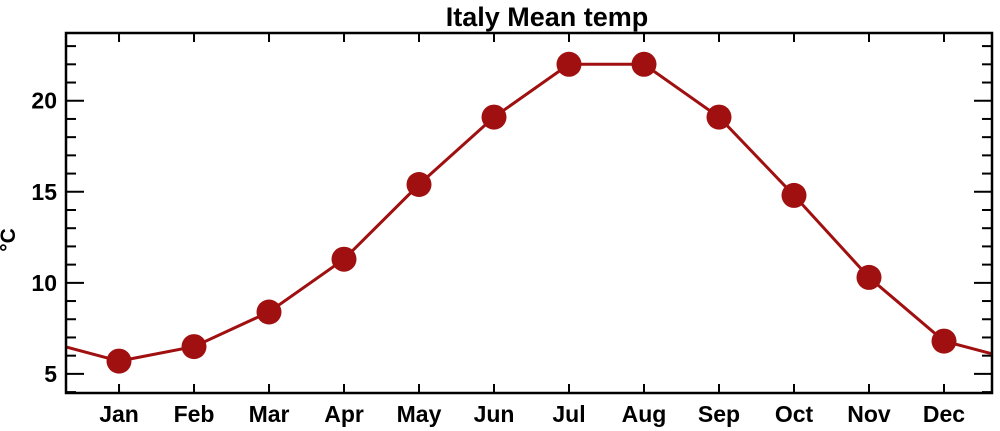 Image resolution: width=1000 pixels, height=431 pixels. I want to click on data-point-dec, so click(944, 341).